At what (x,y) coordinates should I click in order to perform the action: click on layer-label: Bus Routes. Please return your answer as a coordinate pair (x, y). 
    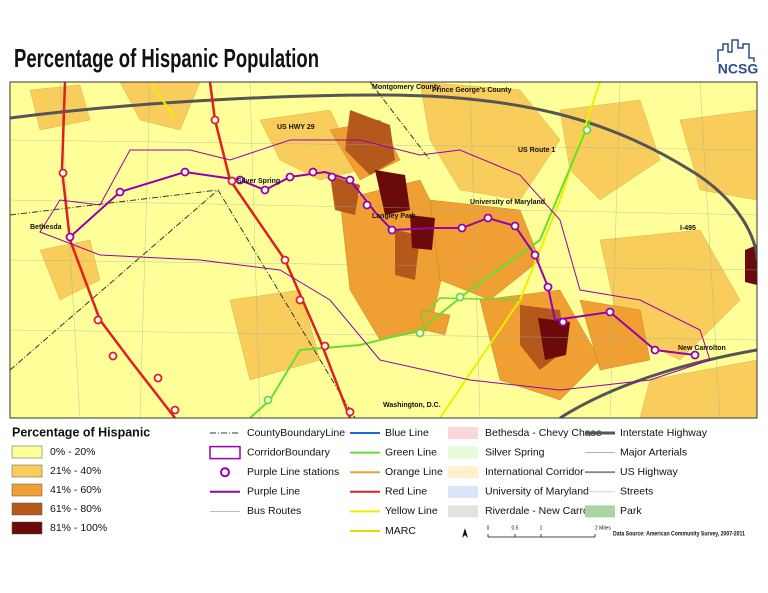
    Looking at the image, I should click on (274, 511).